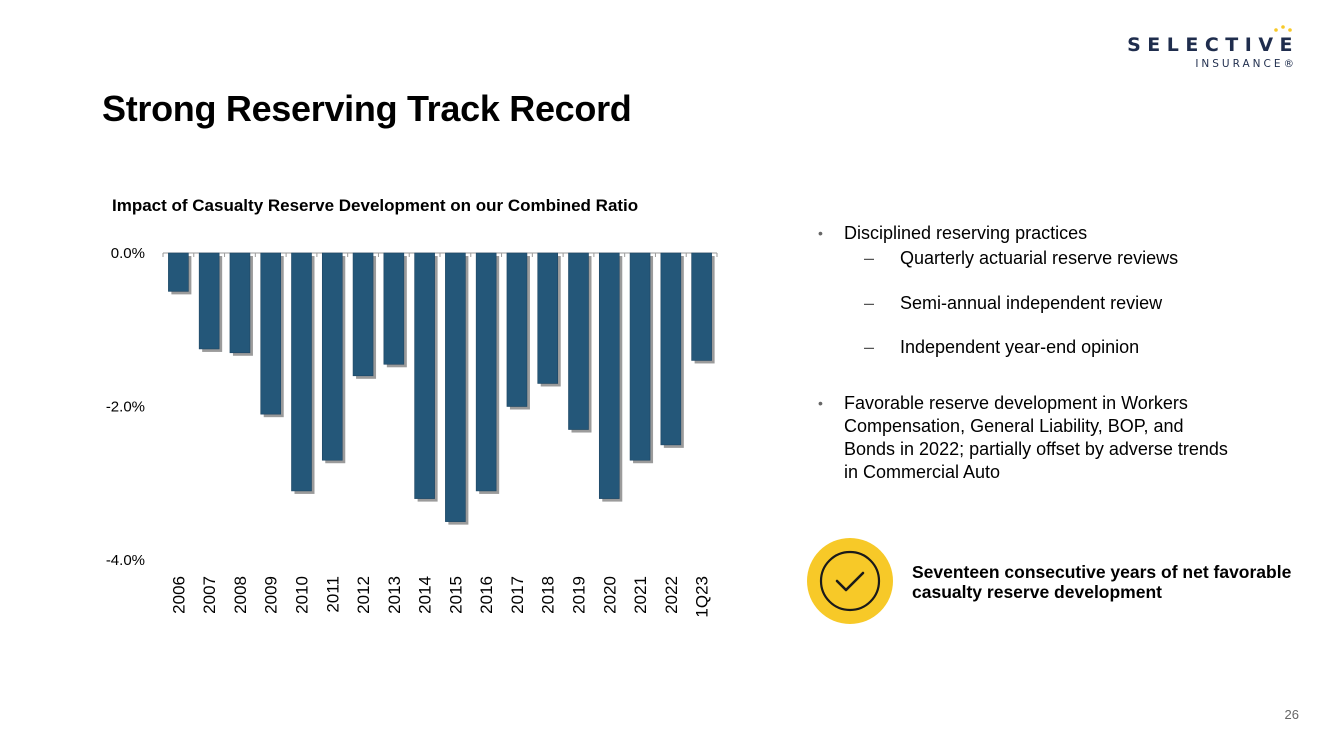 The width and height of the screenshot is (1333, 749). Describe the element at coordinates (302, 595) in the screenshot. I see `x-tick-label: 2010` at that location.